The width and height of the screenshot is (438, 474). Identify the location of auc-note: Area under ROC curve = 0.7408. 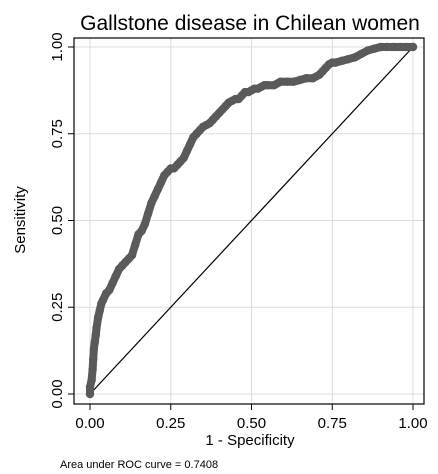
(139, 465).